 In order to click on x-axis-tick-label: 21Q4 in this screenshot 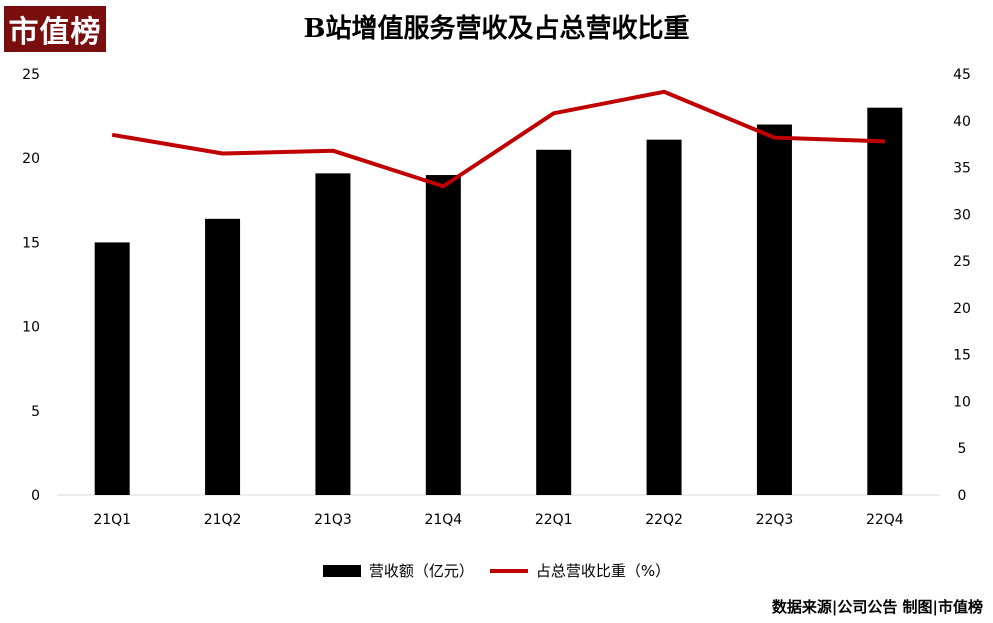, I will do `click(443, 520)`.